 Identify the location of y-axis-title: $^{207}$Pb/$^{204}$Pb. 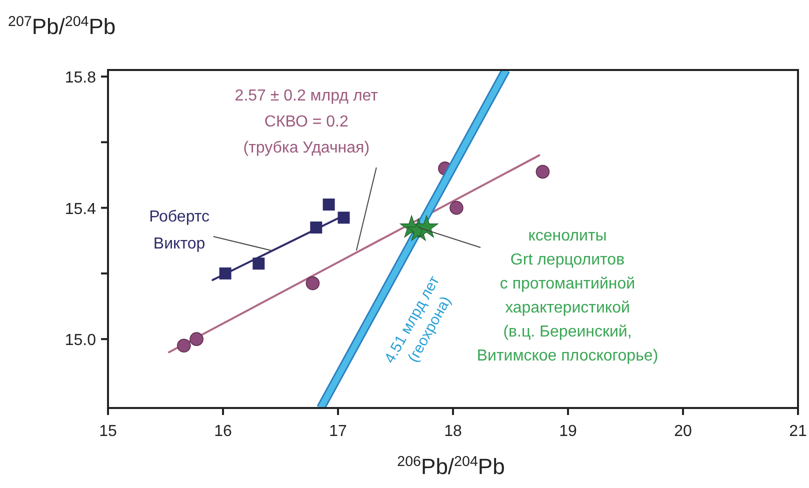
(62, 26).